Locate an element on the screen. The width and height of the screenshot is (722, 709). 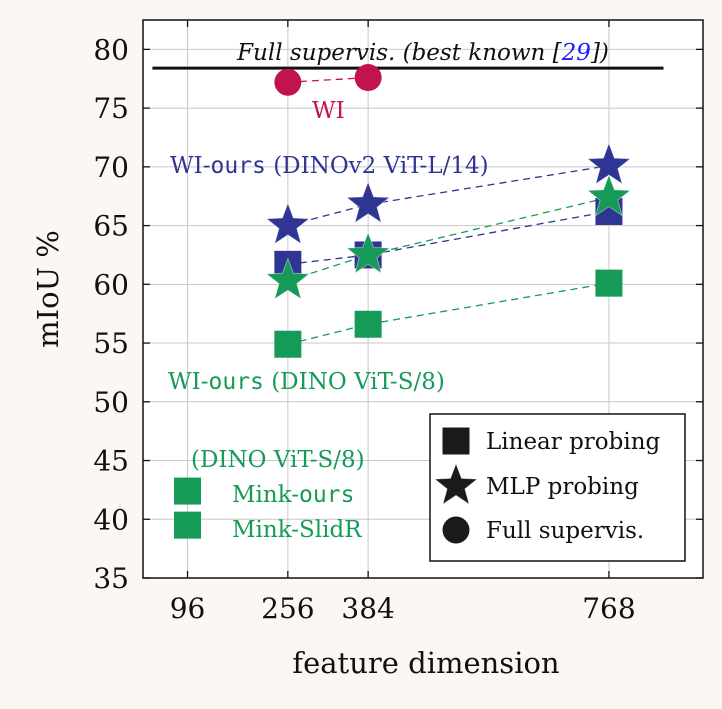
annotation-wi-ours-dino: WI-ours (DINO ViT-S/8) is located at coordinates (306, 382).